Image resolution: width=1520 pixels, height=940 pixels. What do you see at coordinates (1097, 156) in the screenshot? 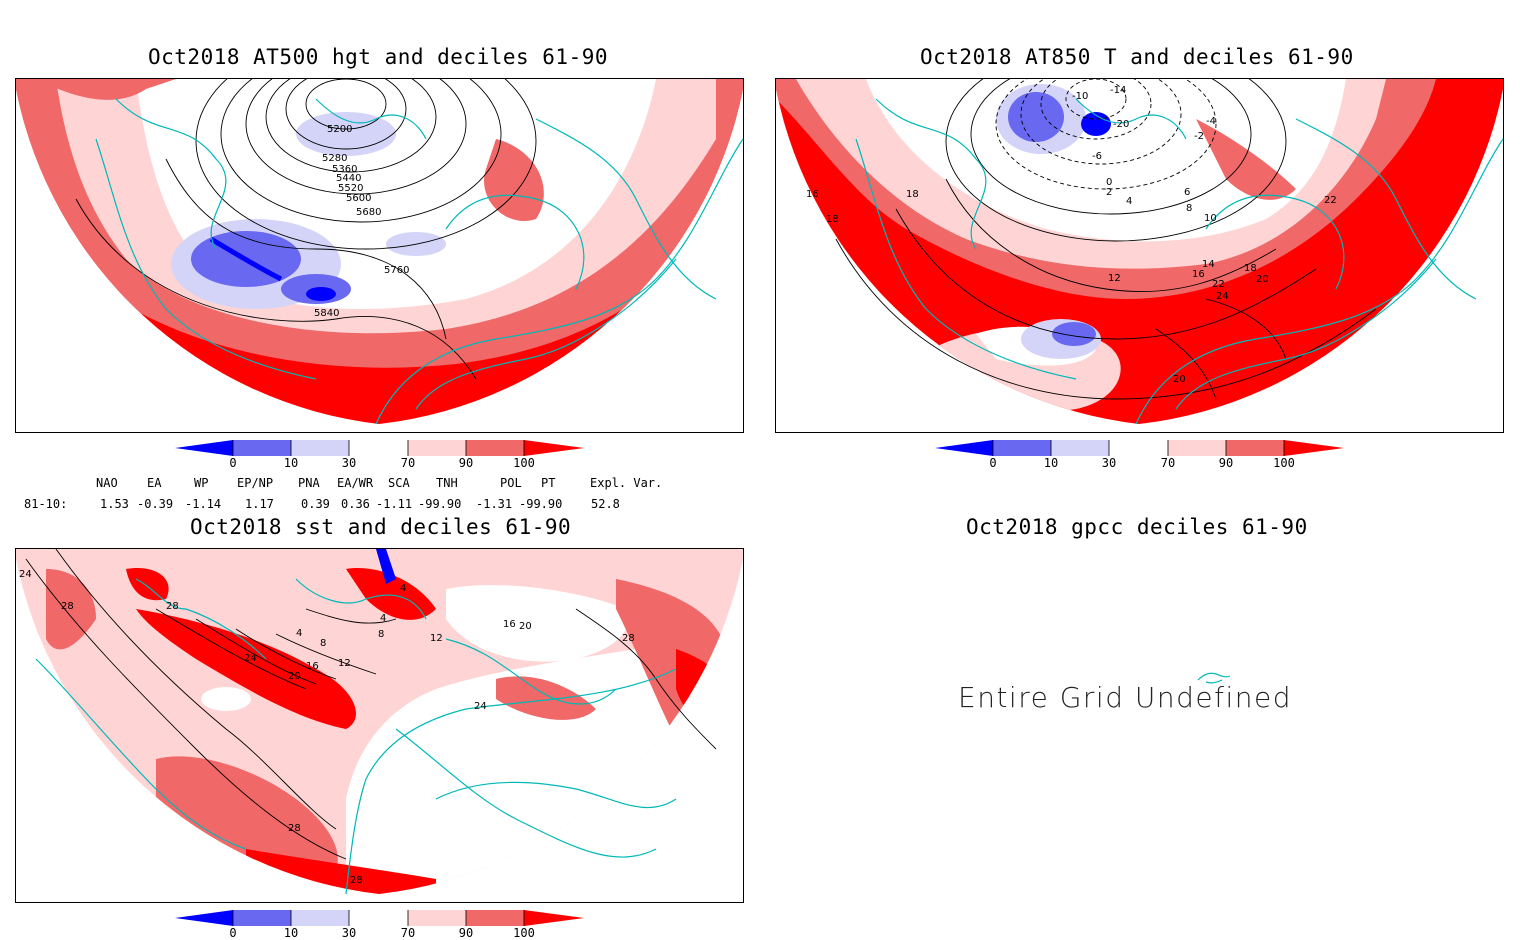
I see `svg-text: -6` at bounding box center [1097, 156].